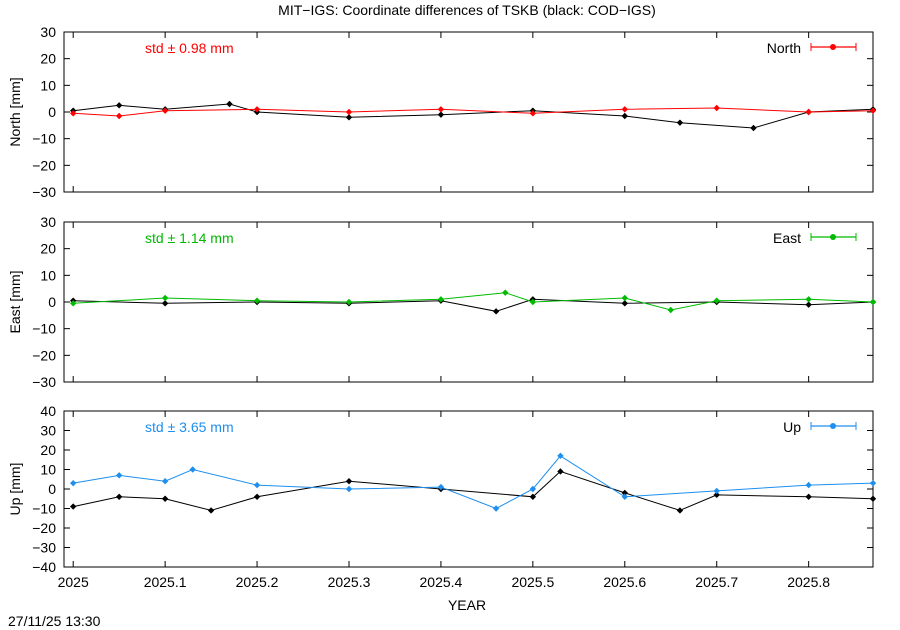 The width and height of the screenshot is (900, 630). Describe the element at coordinates (257, 582) in the screenshot. I see `x-tick-label: 2025.2` at that location.